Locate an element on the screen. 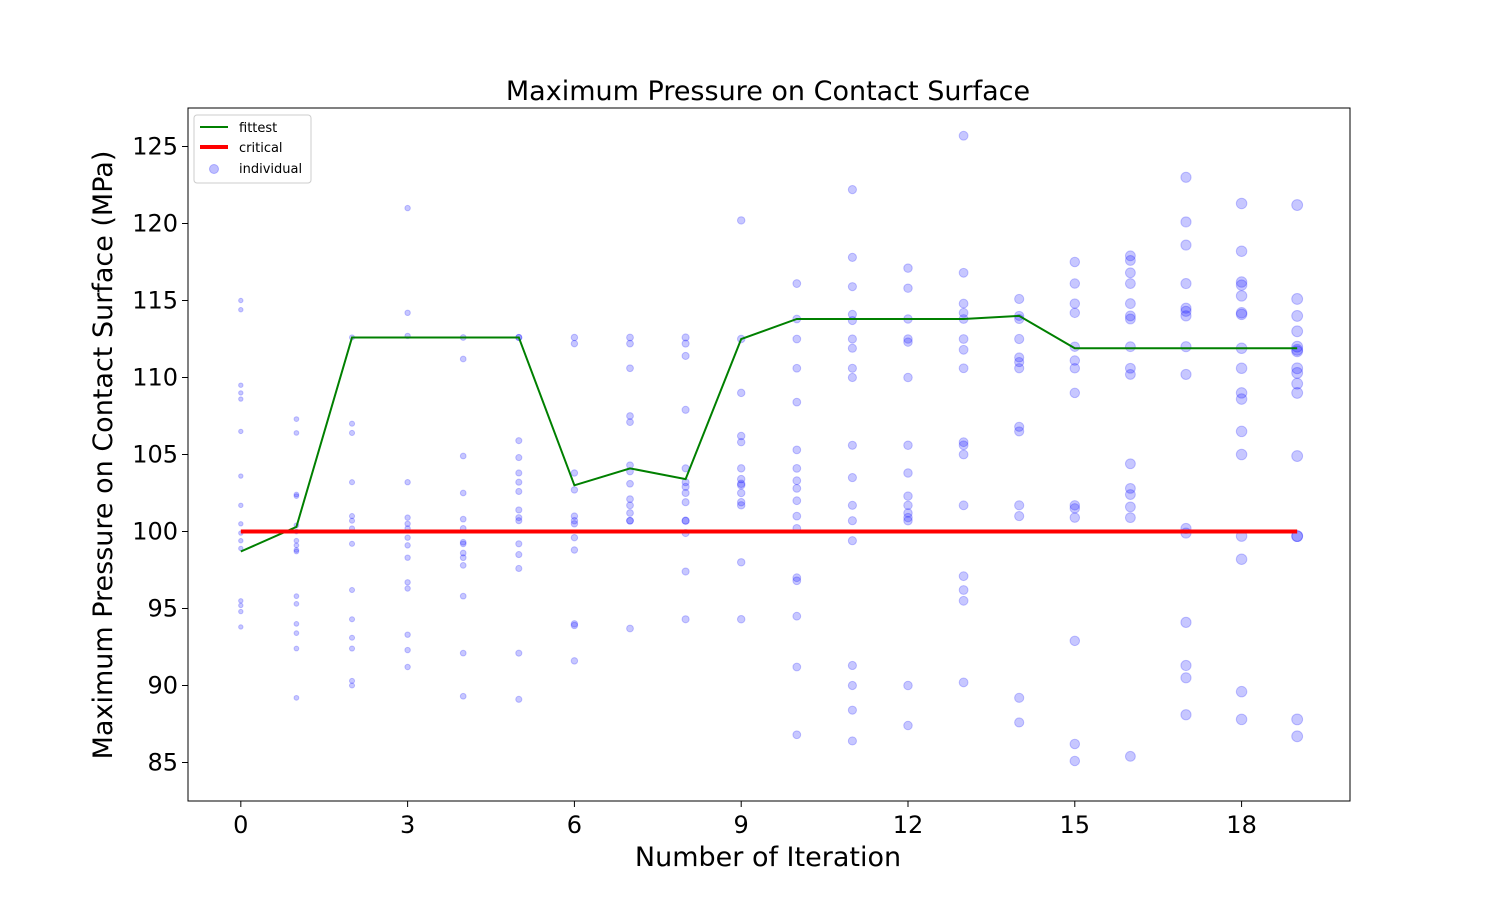 The width and height of the screenshot is (1500, 900). legend-label-fittest: fittest is located at coordinates (258, 128).